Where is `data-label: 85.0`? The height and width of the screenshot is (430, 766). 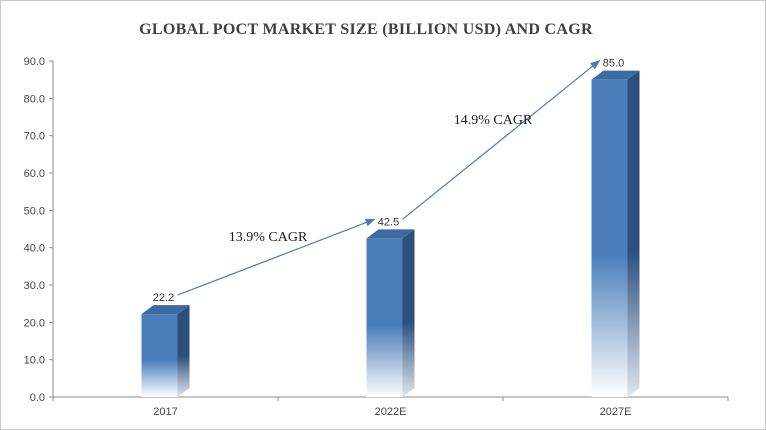
data-label: 85.0 is located at coordinates (613, 64).